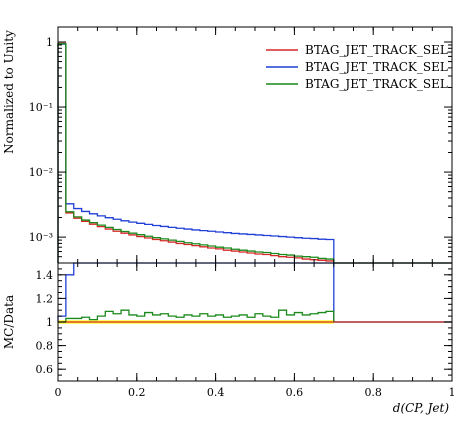  I want to click on ratio-y-axis-label: MC/Data, so click(9, 322).